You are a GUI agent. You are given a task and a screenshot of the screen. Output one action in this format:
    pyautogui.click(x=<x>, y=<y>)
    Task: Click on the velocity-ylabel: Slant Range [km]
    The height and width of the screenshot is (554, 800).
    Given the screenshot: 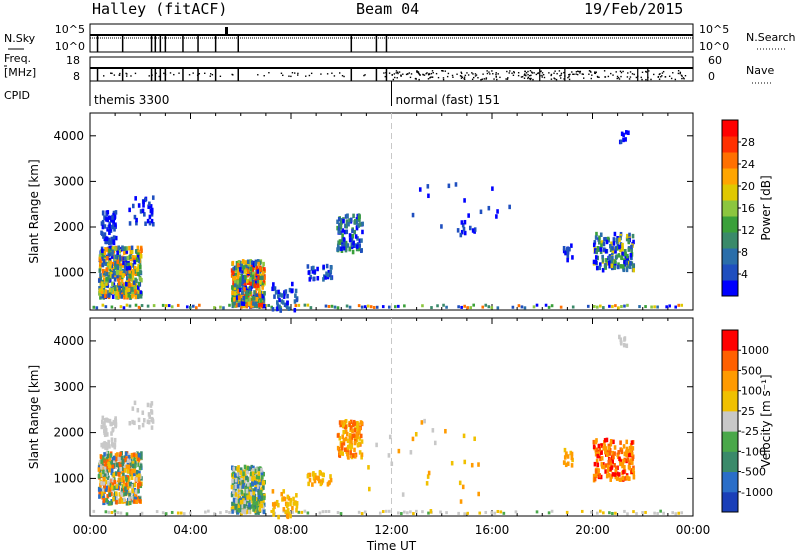 What is the action you would take?
    pyautogui.click(x=34, y=417)
    